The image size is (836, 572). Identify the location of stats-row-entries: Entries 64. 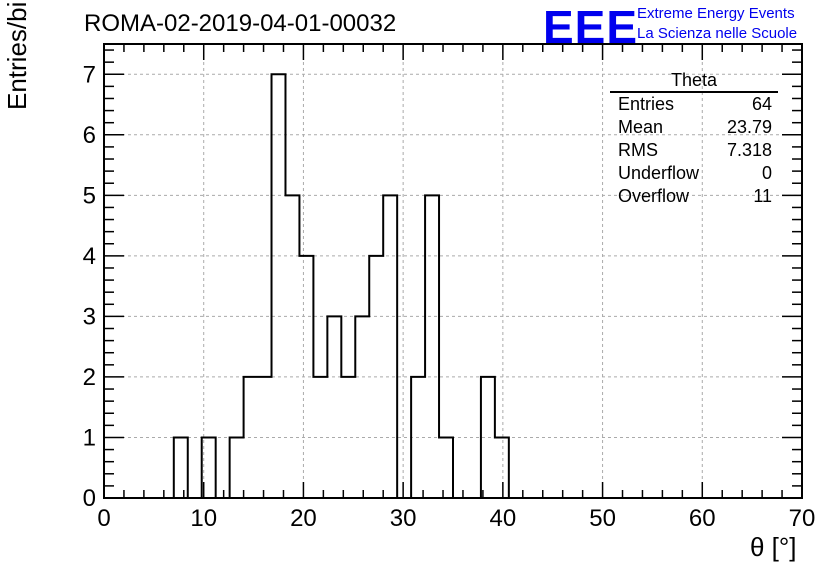
(694, 104).